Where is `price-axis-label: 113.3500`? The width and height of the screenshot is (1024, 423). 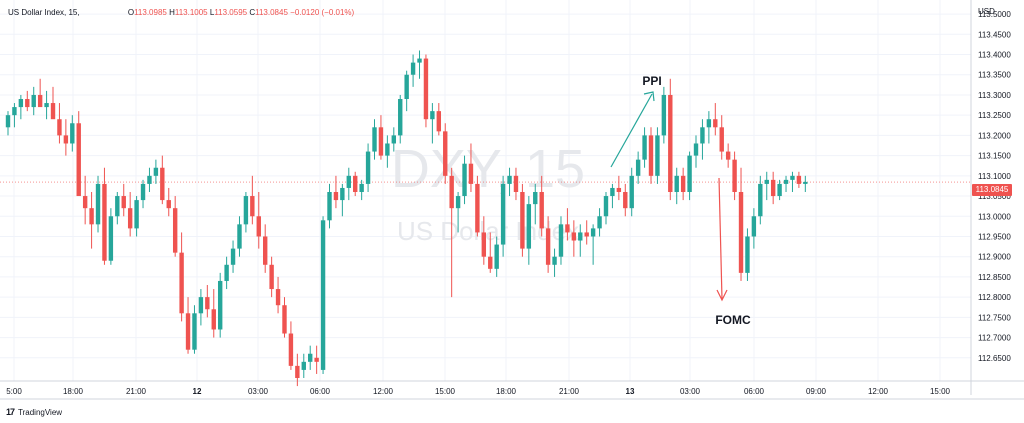 price-axis-label: 113.3500 is located at coordinates (994, 75).